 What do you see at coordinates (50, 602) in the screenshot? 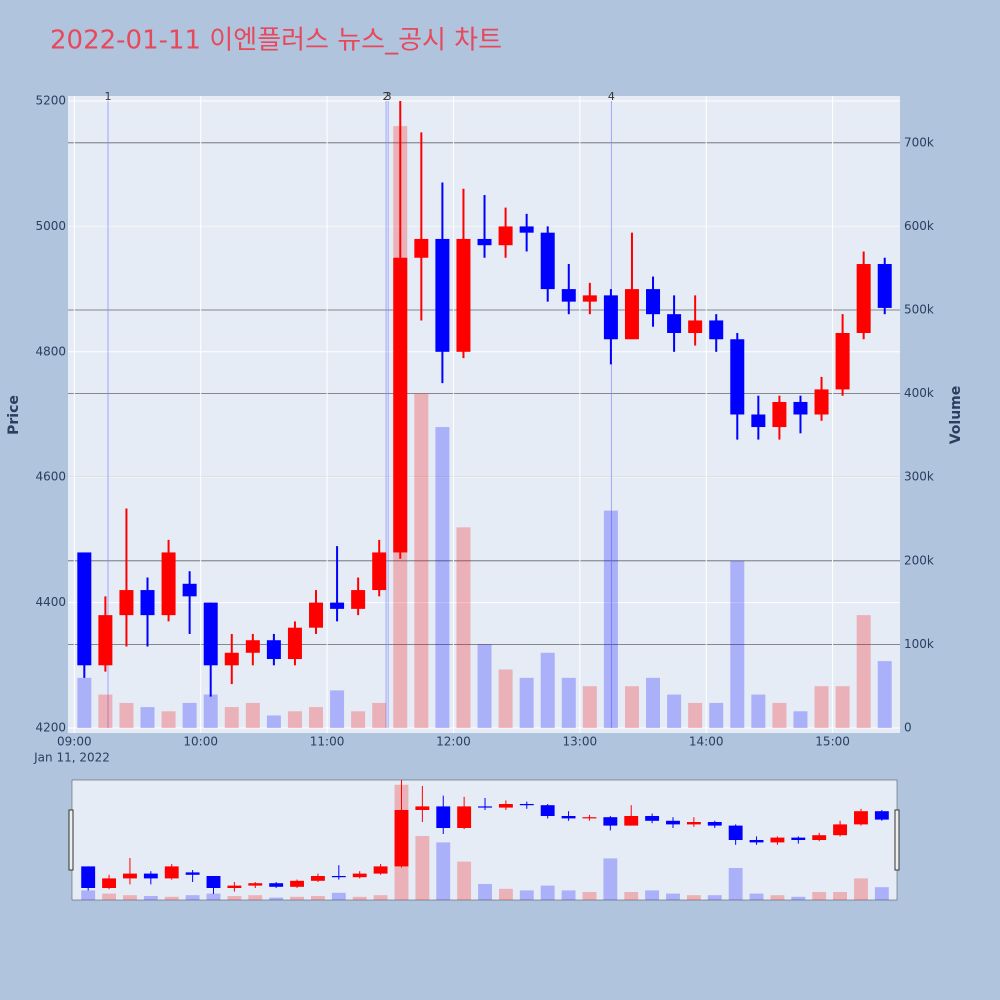
I see `y-tick-label: 4400` at bounding box center [50, 602].